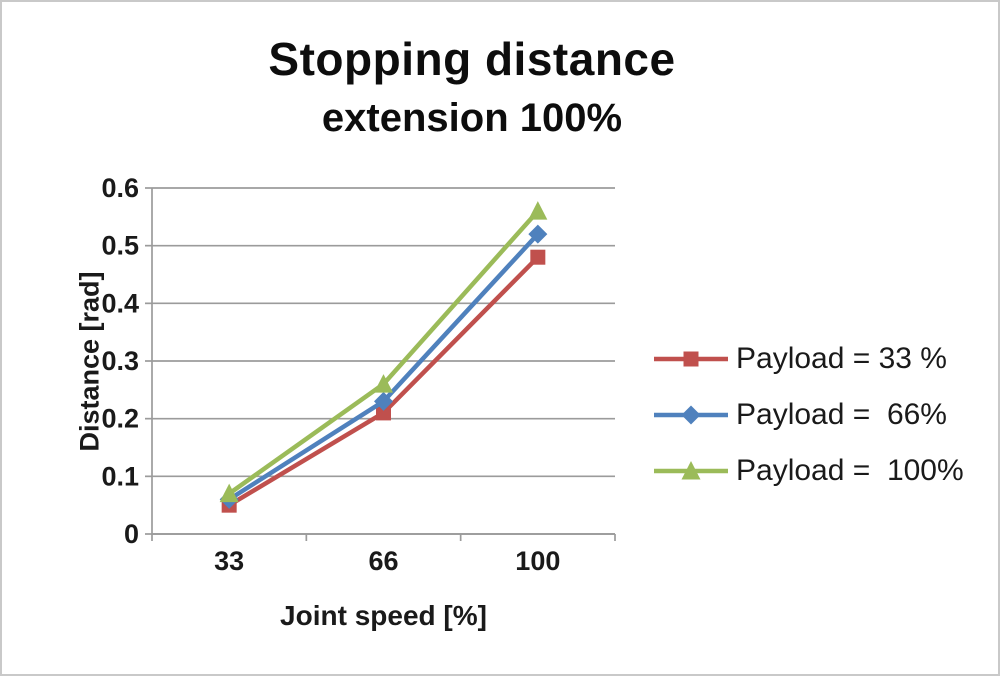  What do you see at coordinates (120, 303) in the screenshot?
I see `svg-text: 0.4` at bounding box center [120, 303].